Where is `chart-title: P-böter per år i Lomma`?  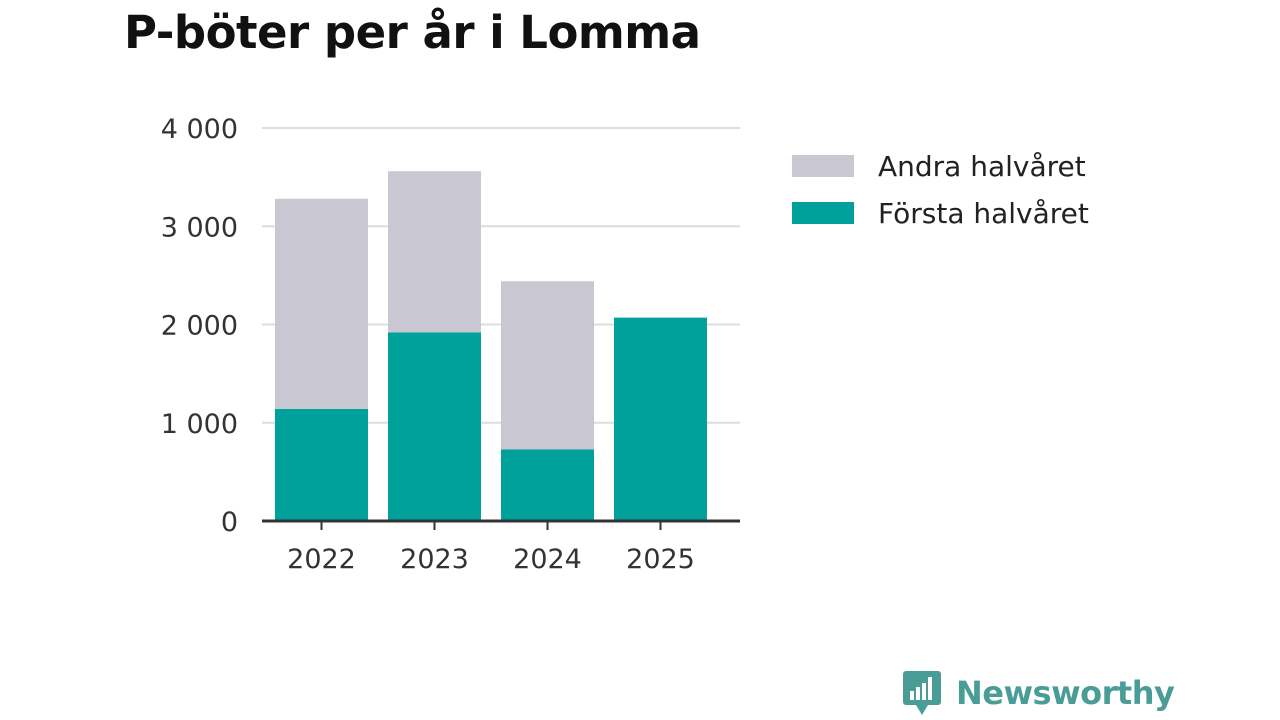
chart-title: P-böter per år i Lomma is located at coordinates (412, 32).